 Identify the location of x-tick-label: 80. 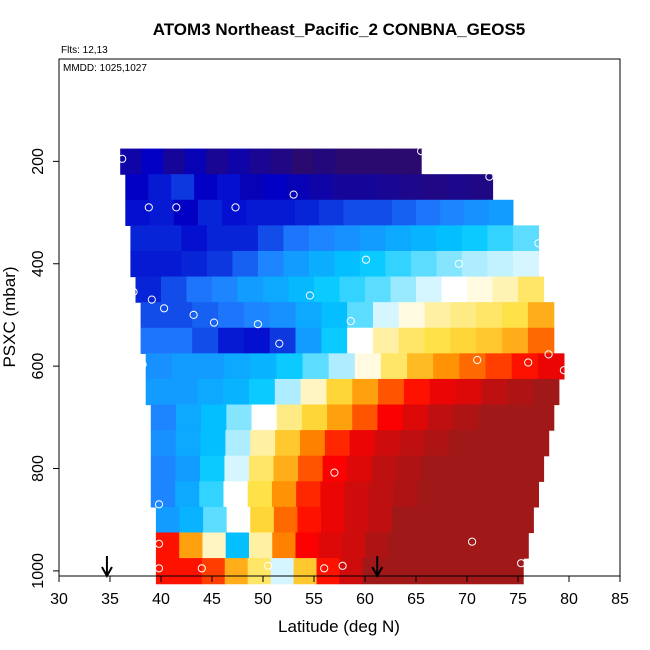
(569, 599).